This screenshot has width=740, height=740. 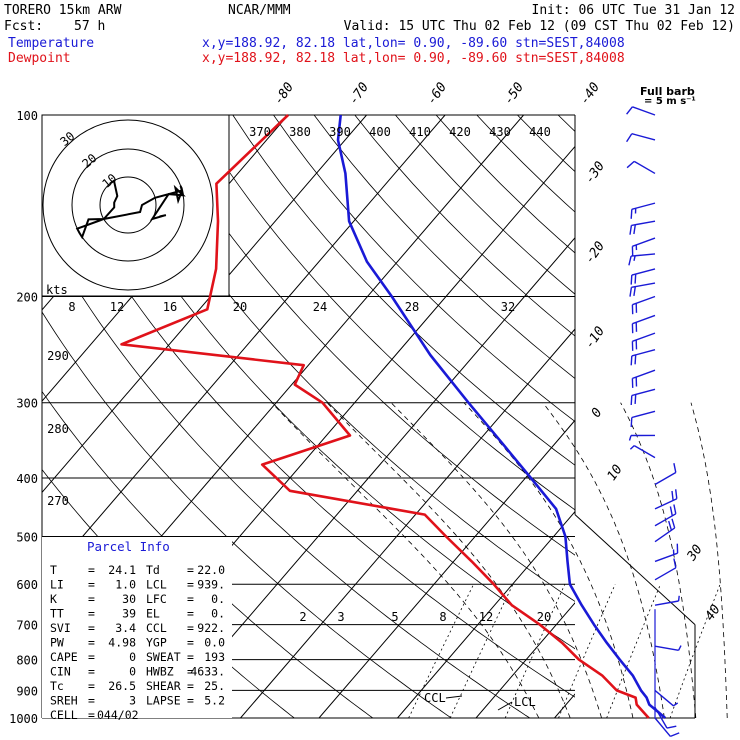 What do you see at coordinates (454, 697) in the screenshot?
I see `ccl-arrow` at bounding box center [454, 697].